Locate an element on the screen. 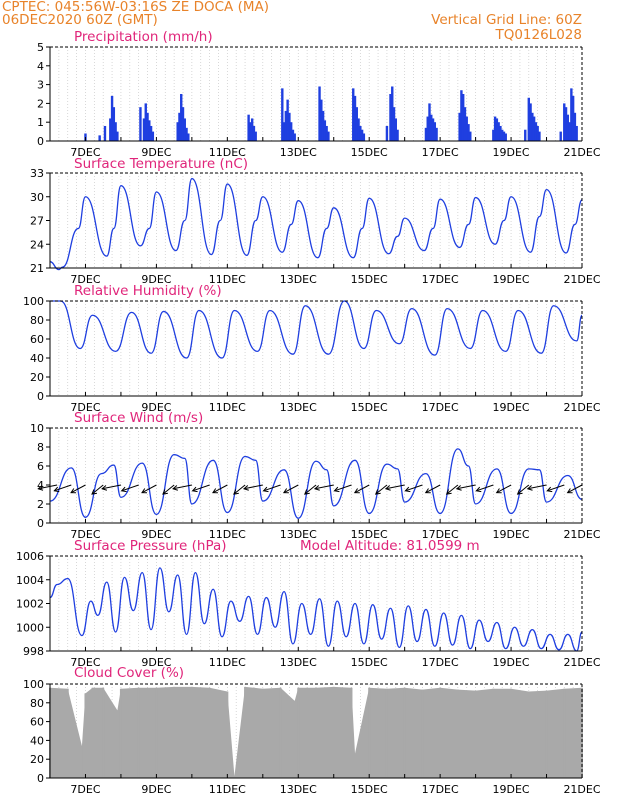  precipitation-x-tick-label: 7DEC is located at coordinates (85, 152).